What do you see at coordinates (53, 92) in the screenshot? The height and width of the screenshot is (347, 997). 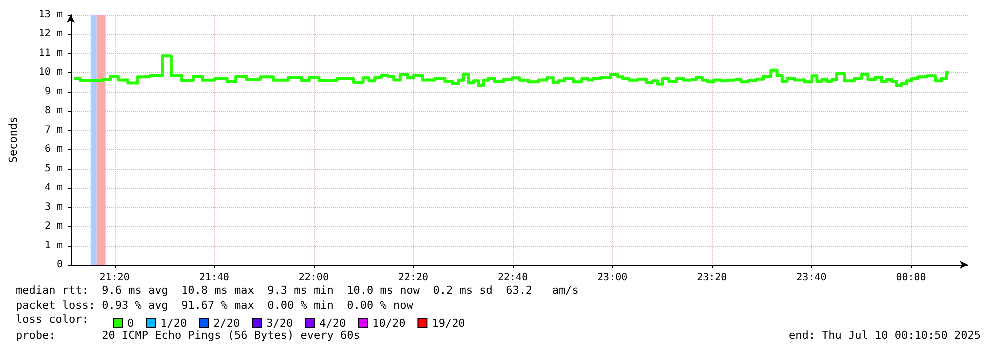 I see `y-tick-label: 9 m` at bounding box center [53, 92].